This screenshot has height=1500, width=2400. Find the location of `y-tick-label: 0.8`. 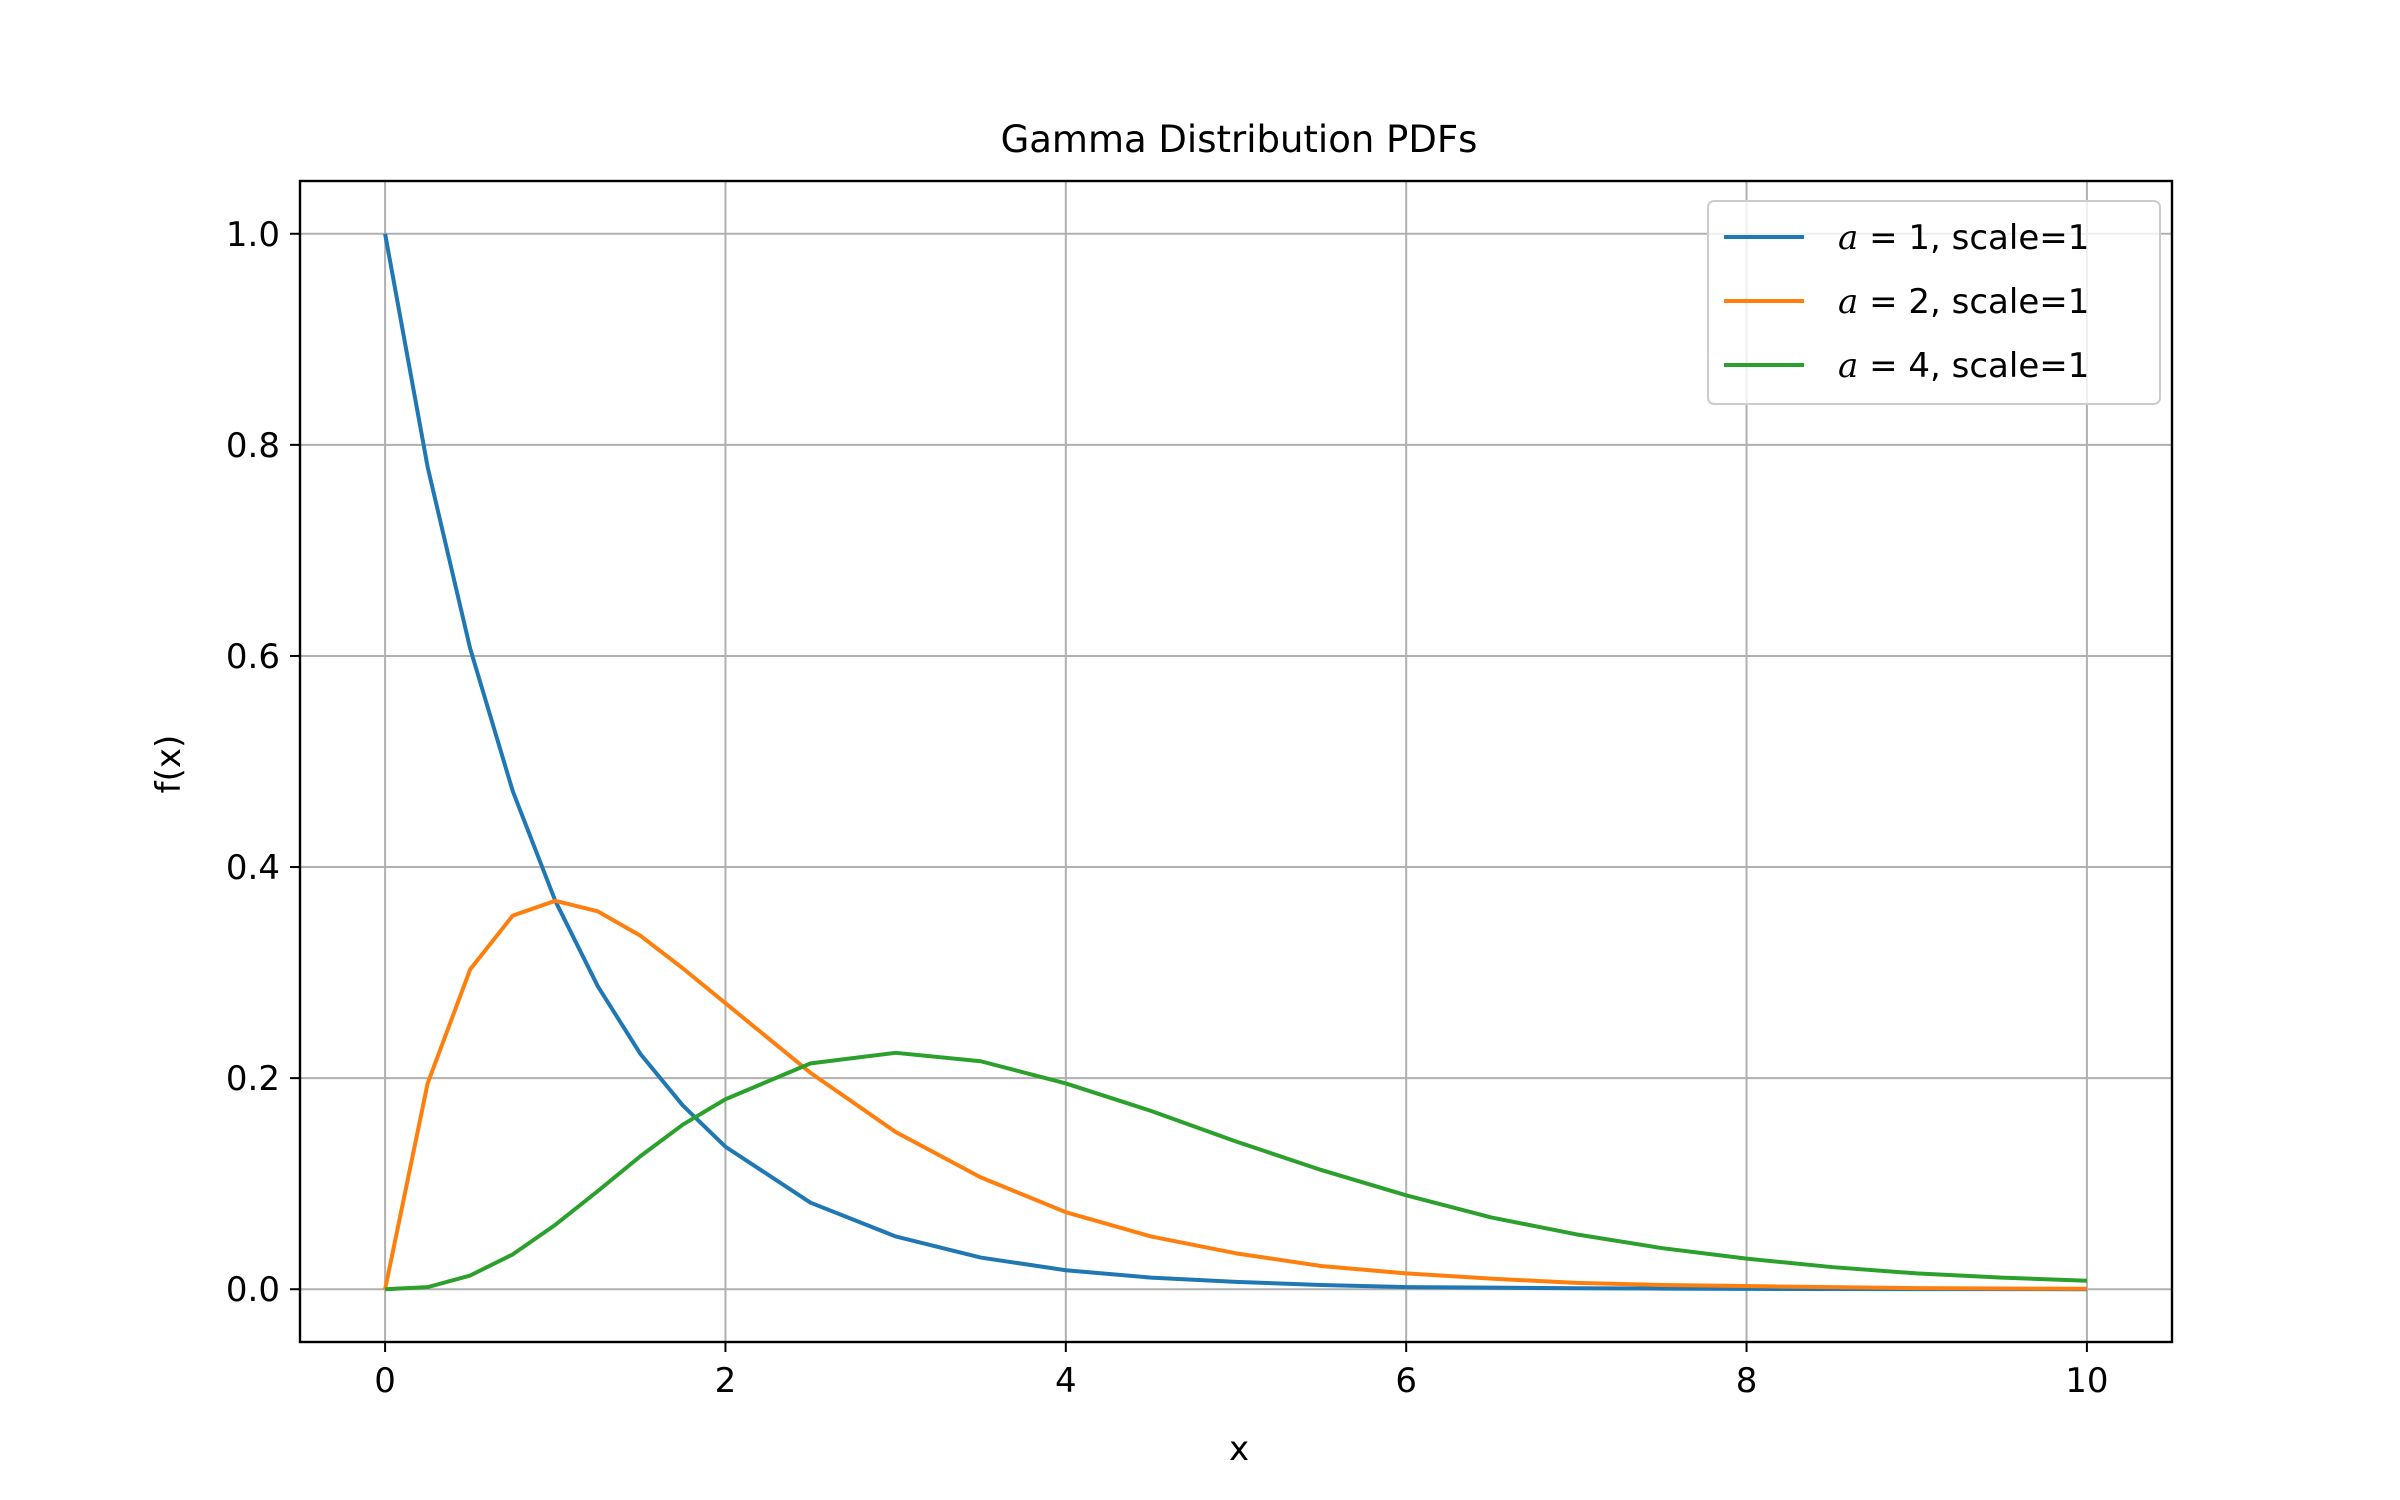

y-tick-label: 0.8 is located at coordinates (253, 446).